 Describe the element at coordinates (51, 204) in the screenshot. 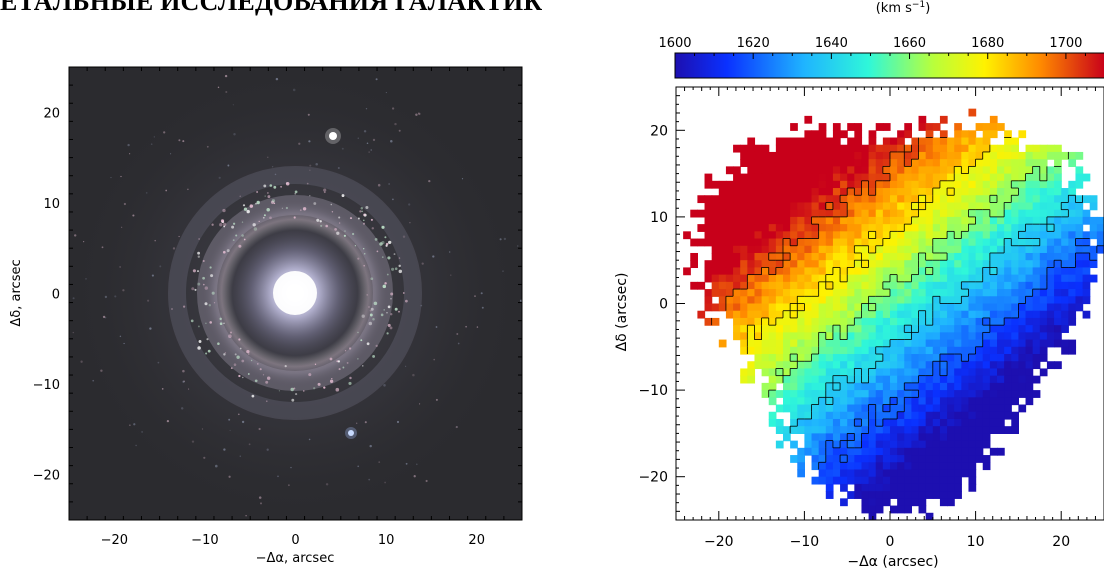

I see `left-y-tick-label: 10` at that location.